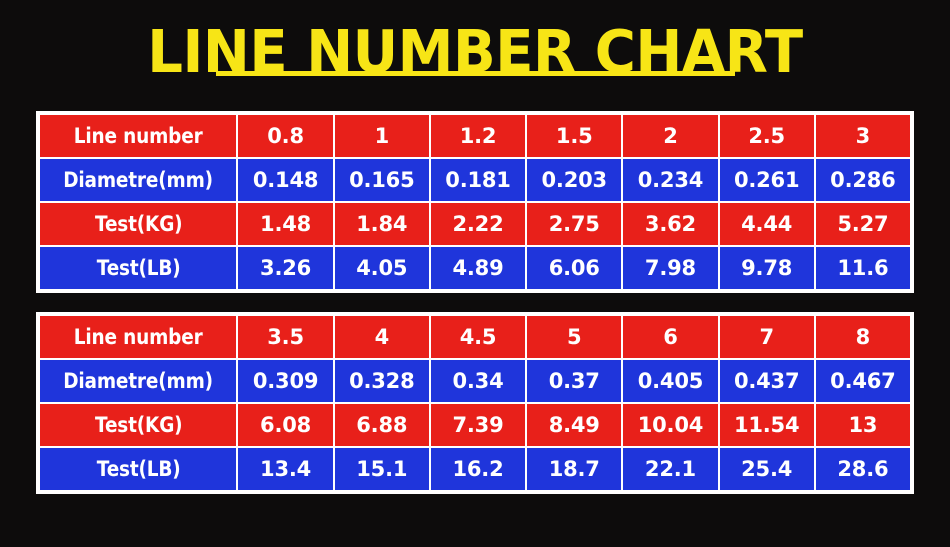  I want to click on table-cell: 4.05, so click(381, 268).